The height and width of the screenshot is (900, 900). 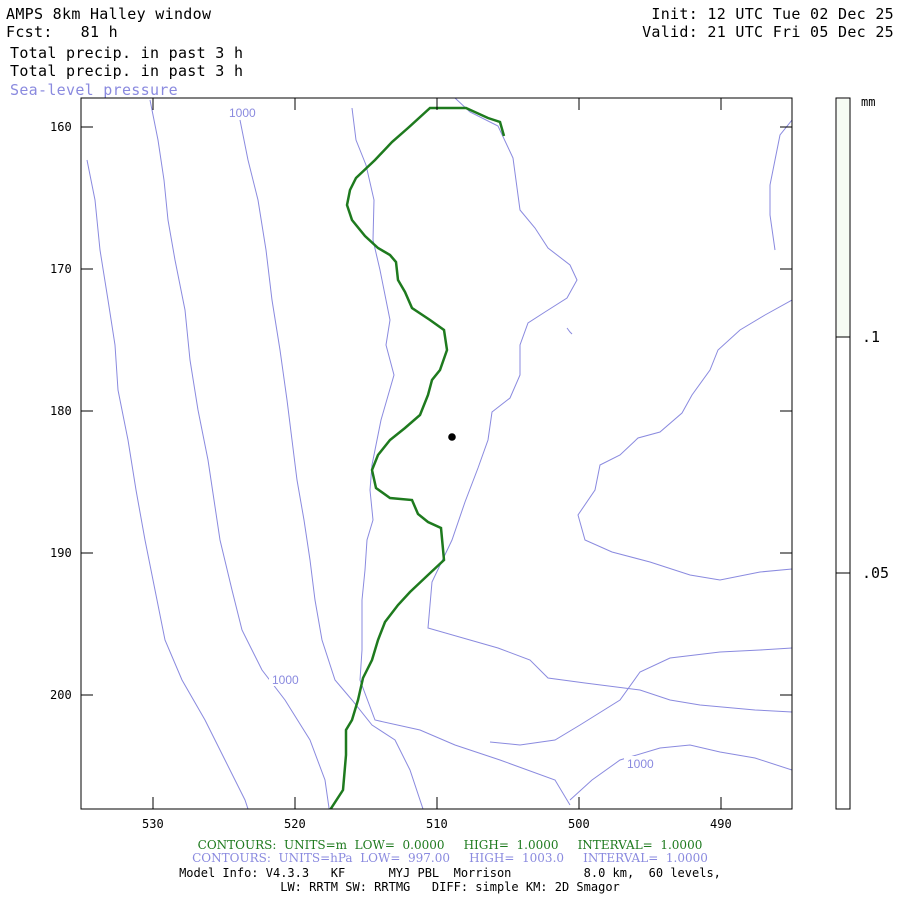 What do you see at coordinates (295, 824) in the screenshot?
I see `x-tick-label: 520` at bounding box center [295, 824].